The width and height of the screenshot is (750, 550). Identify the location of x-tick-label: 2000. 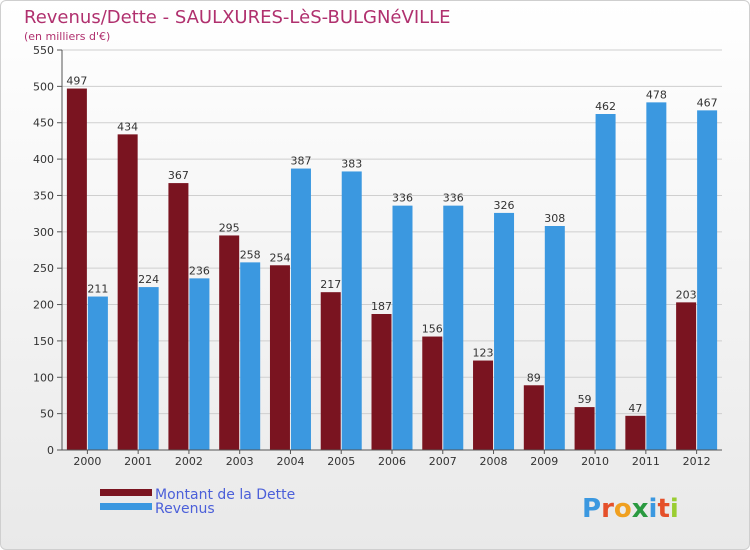
(87, 461).